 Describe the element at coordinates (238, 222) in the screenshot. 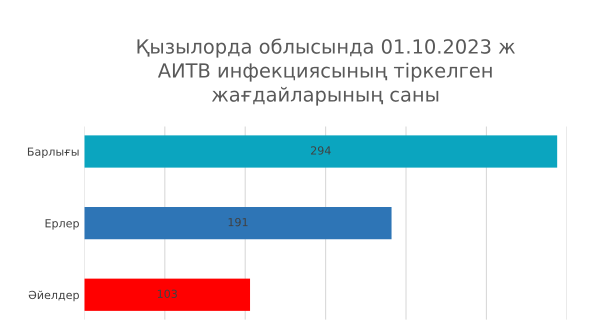

I see `data-label: 191` at that location.